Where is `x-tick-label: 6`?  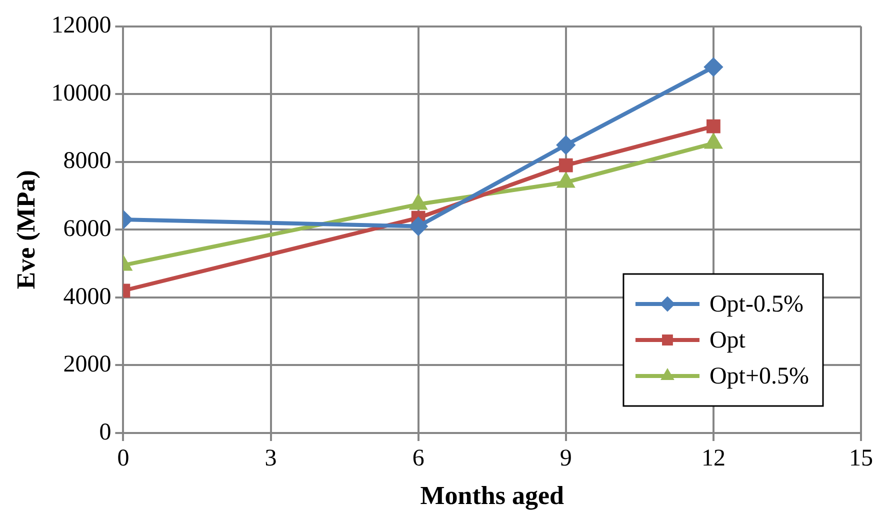 x-tick-label: 6 is located at coordinates (418, 459).